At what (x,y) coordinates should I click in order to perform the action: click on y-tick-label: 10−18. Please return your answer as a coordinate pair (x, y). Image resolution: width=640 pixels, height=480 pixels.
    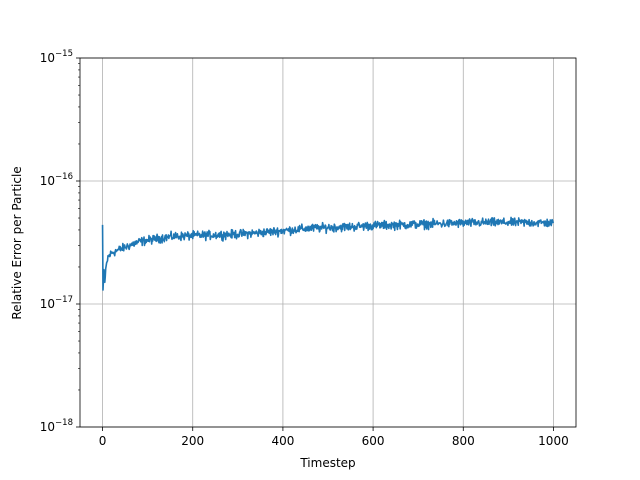
    Looking at the image, I should click on (56, 426).